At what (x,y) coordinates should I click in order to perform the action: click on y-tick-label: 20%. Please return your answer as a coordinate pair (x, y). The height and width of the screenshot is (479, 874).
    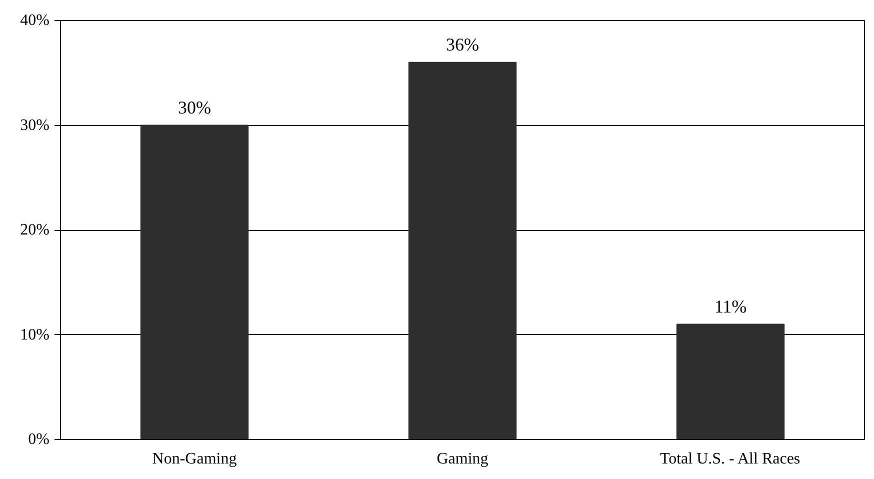
    Looking at the image, I should click on (35, 230).